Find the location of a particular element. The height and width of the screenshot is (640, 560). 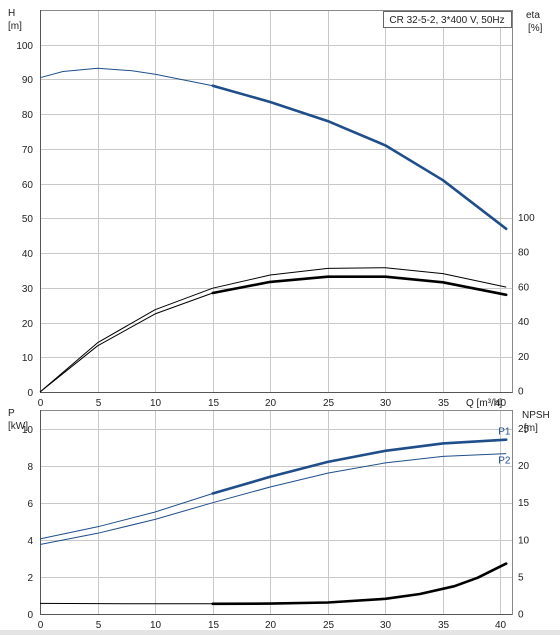

left-tick-label: 30 is located at coordinates (28, 289).